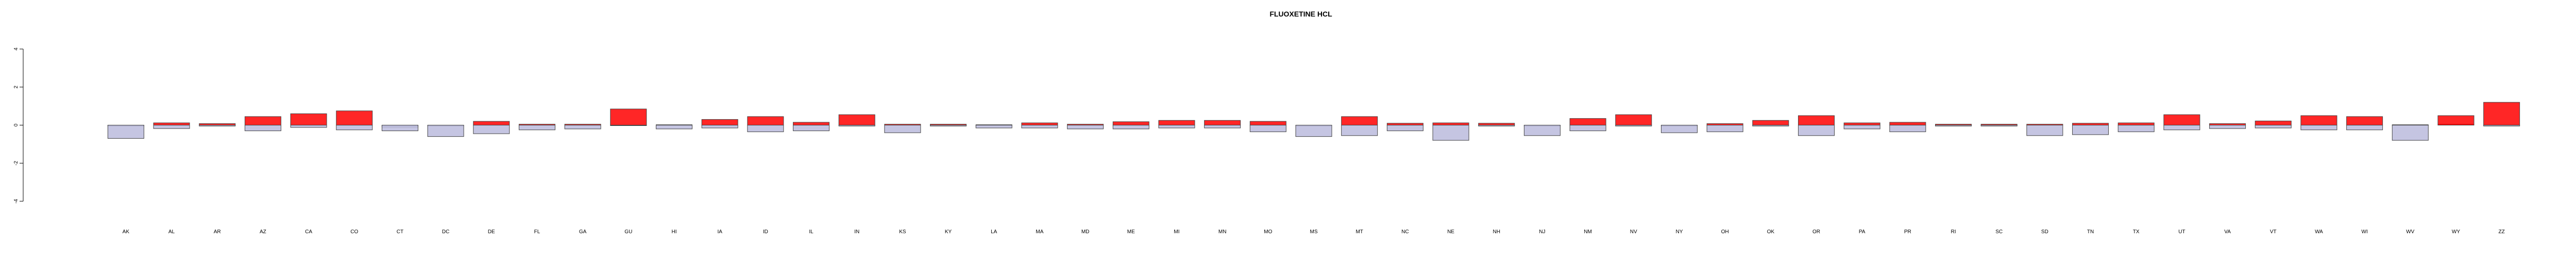 This screenshot has width=2576, height=258. Describe the element at coordinates (2181, 232) in the screenshot. I see `x-tick-label: UT` at that location.